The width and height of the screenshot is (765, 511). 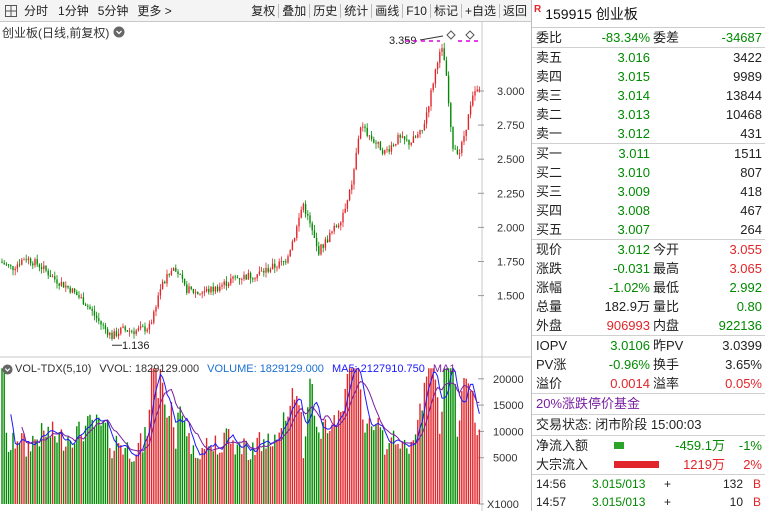 I want to click on toolbar-mark-button: 标记, so click(x=445, y=10).